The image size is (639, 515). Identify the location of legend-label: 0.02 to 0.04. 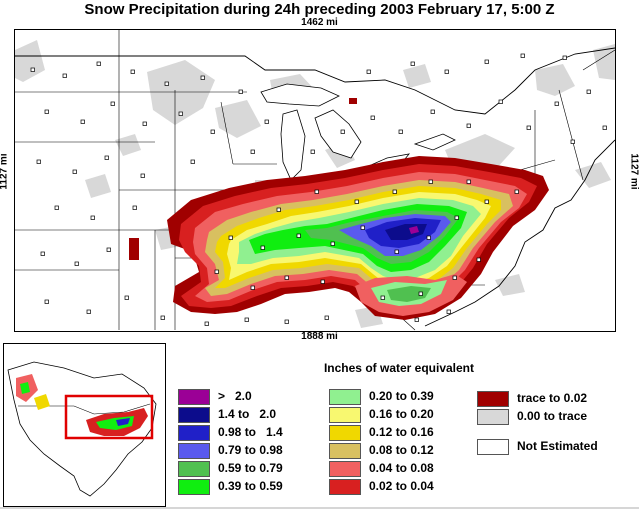
(401, 486).